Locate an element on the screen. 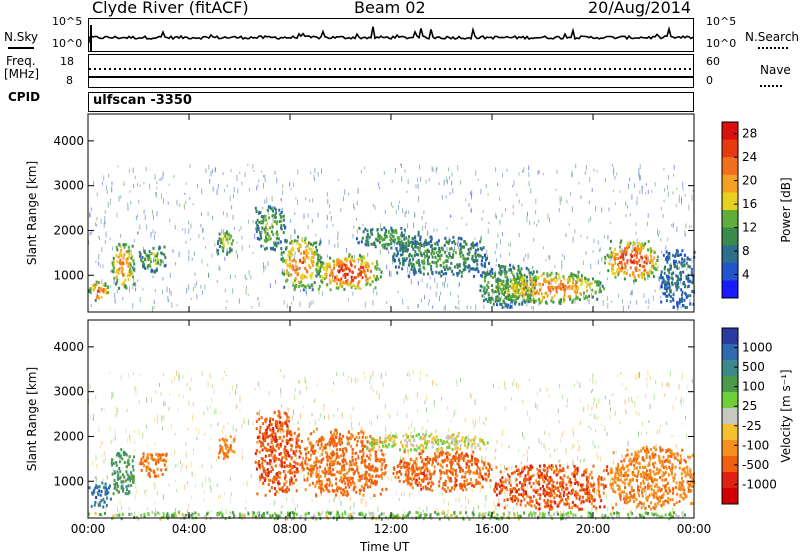  y-tick-label: 4000 is located at coordinates (68, 347).